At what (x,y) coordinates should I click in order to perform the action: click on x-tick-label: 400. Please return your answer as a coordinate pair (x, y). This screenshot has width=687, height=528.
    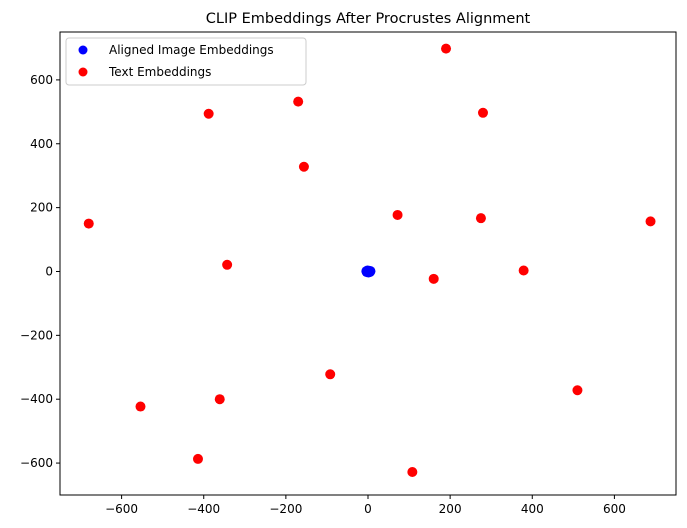
    Looking at the image, I should click on (532, 509).